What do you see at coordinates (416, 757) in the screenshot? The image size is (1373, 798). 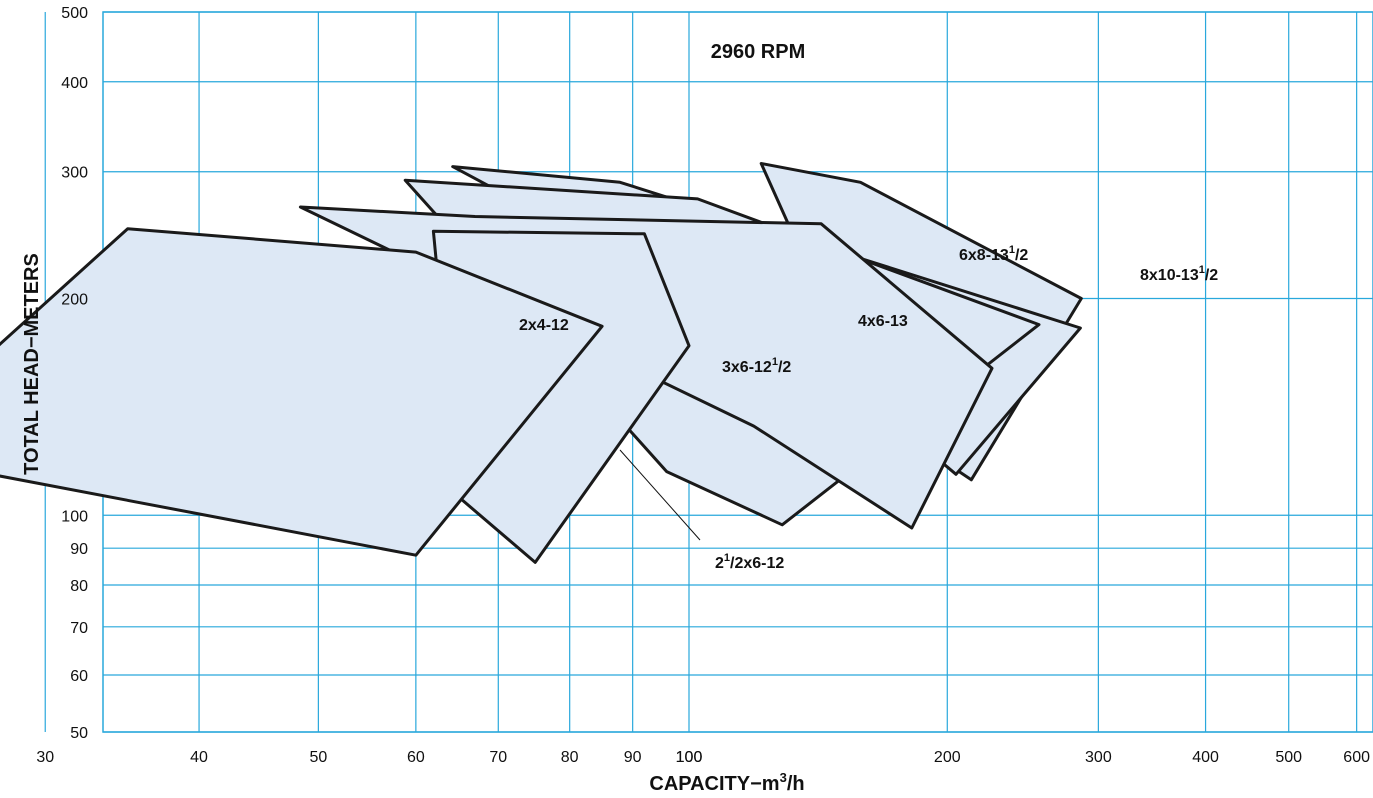 I see `x-tick-label: 60` at bounding box center [416, 757].